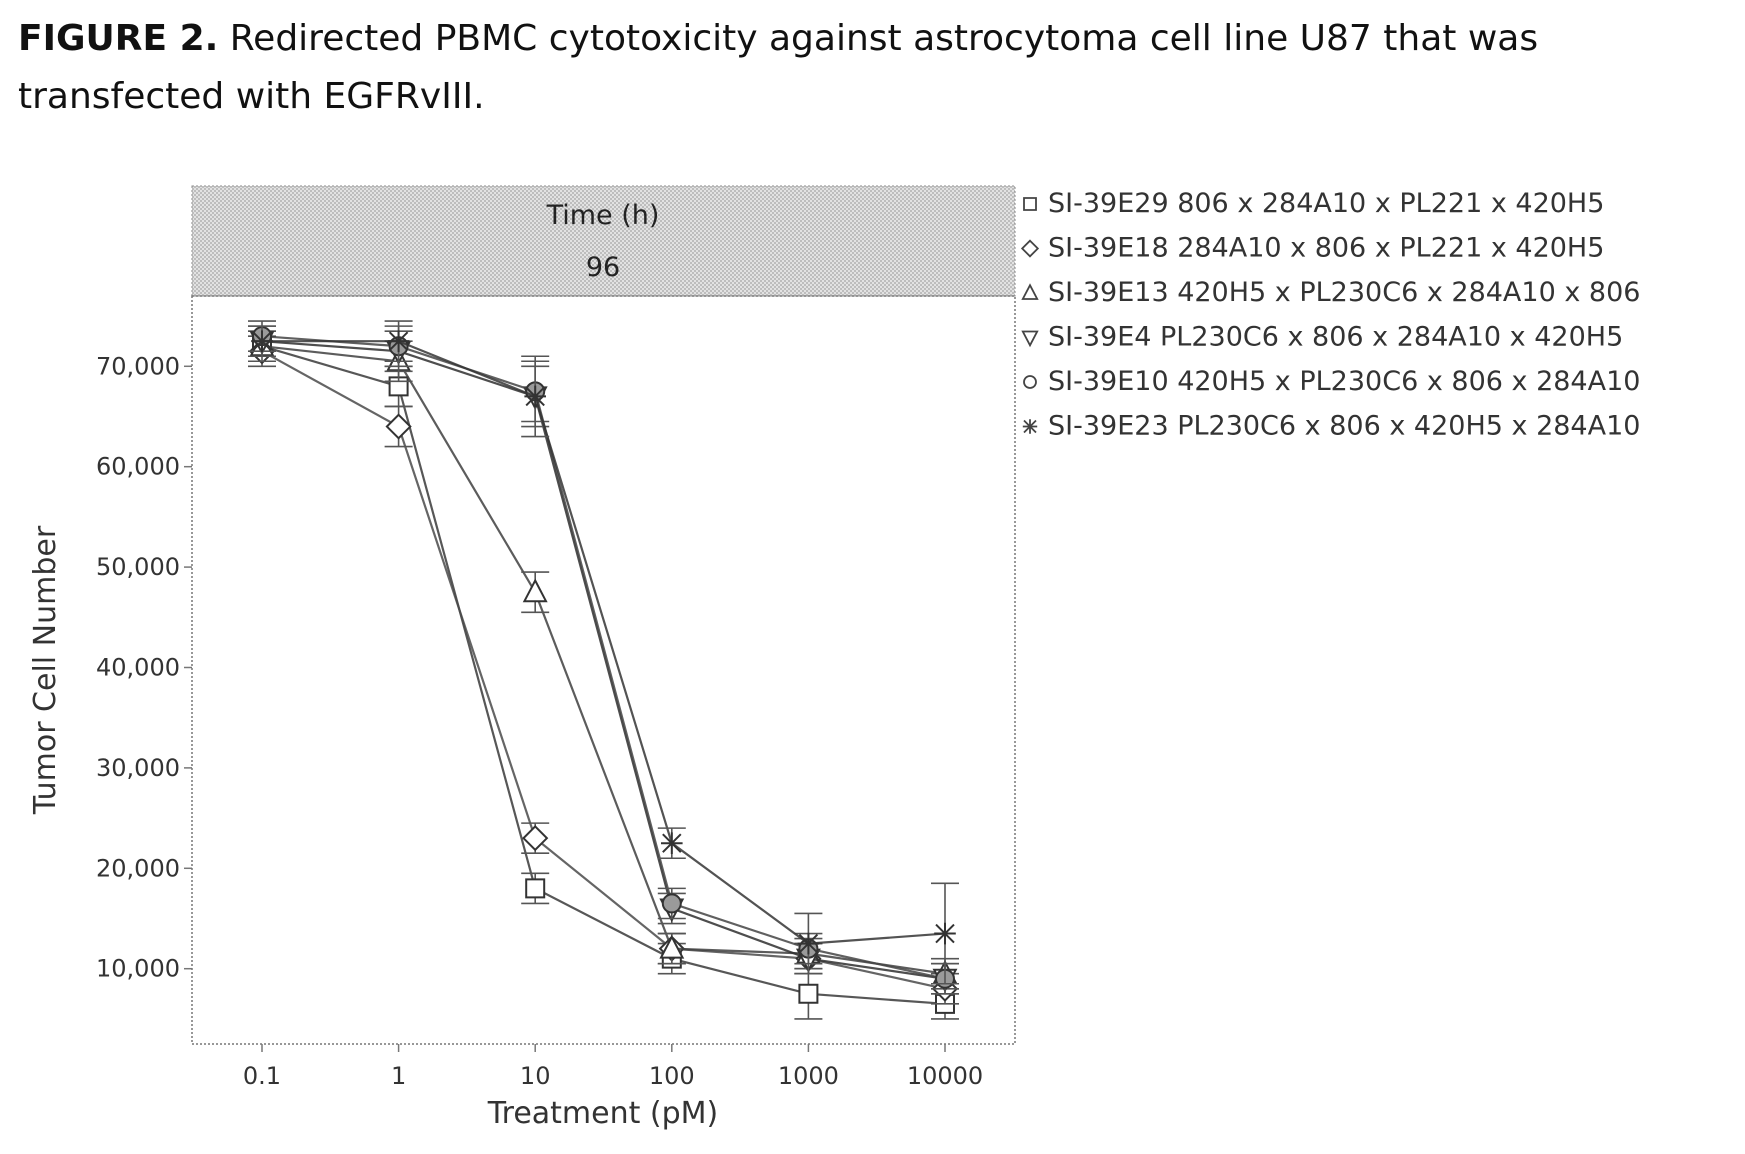 This screenshot has width=1745, height=1154. Describe the element at coordinates (1326, 203) in the screenshot. I see `legend-label: SI-39E29 806 x 284A10 x PL221 x 420H5` at that location.